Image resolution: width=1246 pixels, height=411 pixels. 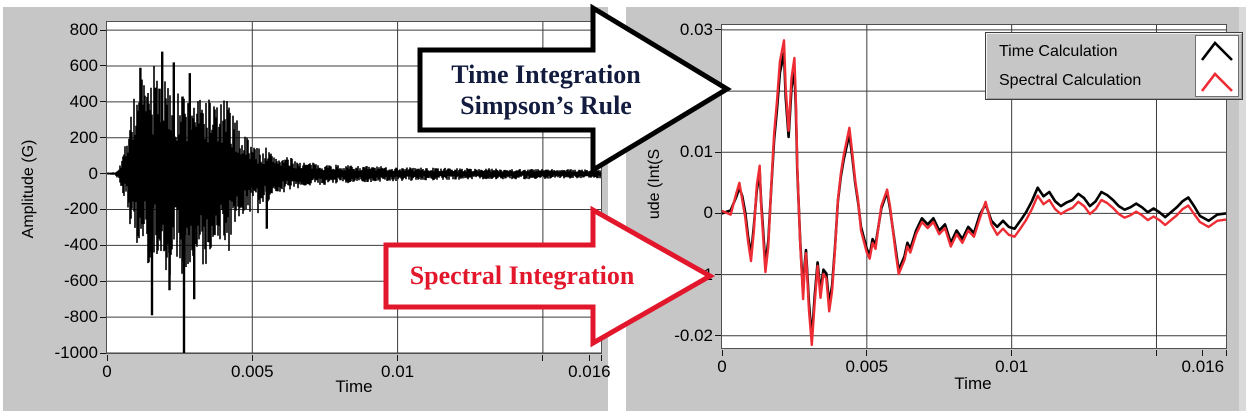 What do you see at coordinates (1058, 51) in the screenshot?
I see `legend-item-time-calculation: Time Calculation` at bounding box center [1058, 51].